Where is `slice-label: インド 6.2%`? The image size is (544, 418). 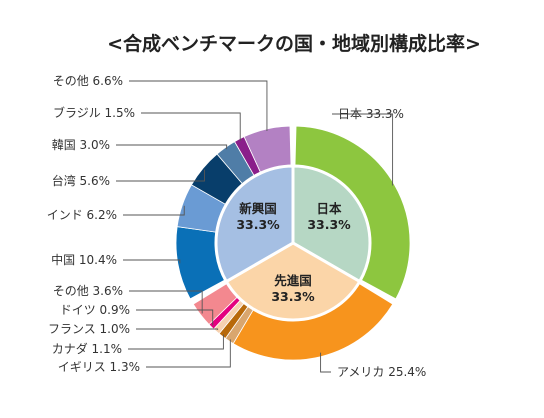
slice-label: インド 6.2% is located at coordinates (82, 215).